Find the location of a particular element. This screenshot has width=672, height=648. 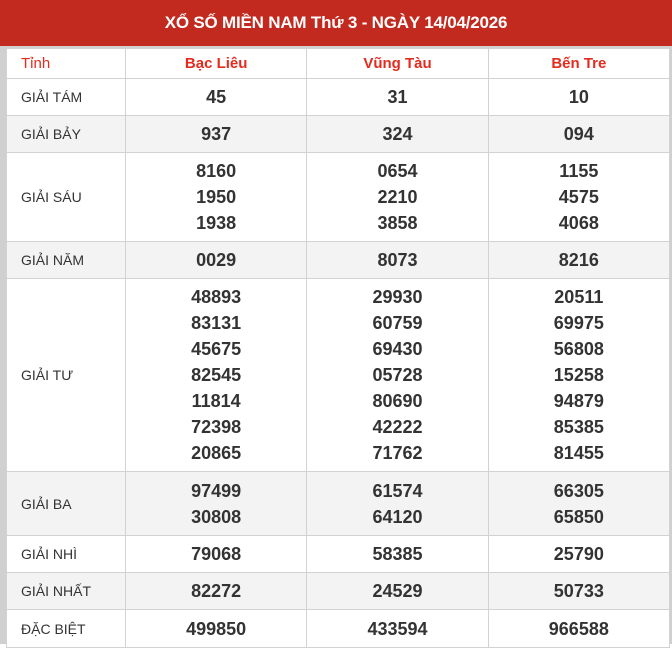

province-ben-tre: Bến Tre is located at coordinates (579, 63).